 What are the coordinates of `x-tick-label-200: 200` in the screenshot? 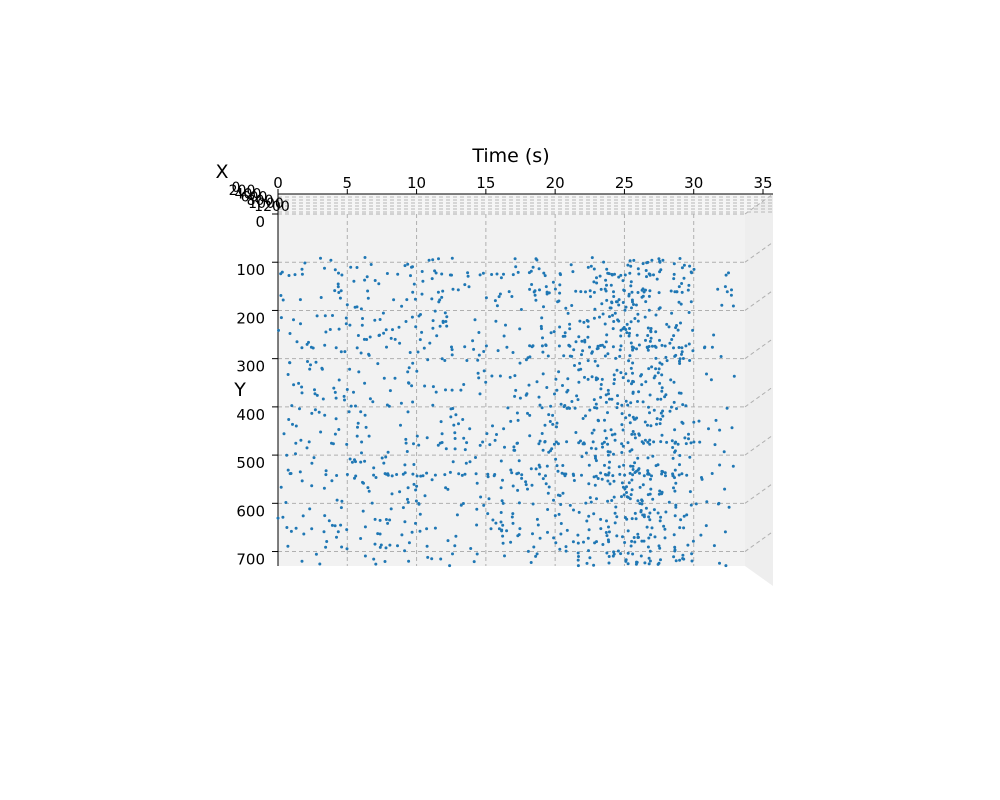 It's located at (242, 191).